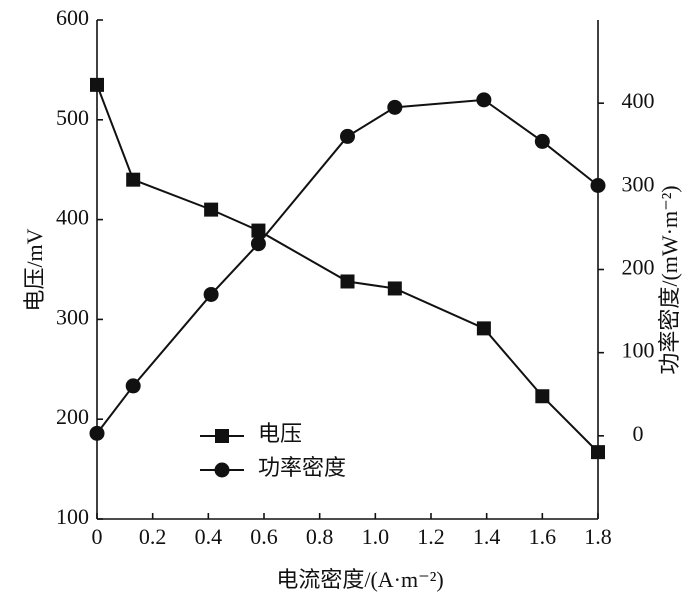  Describe the element at coordinates (487, 536) in the screenshot. I see `x-tick-label: 1.4` at that location.